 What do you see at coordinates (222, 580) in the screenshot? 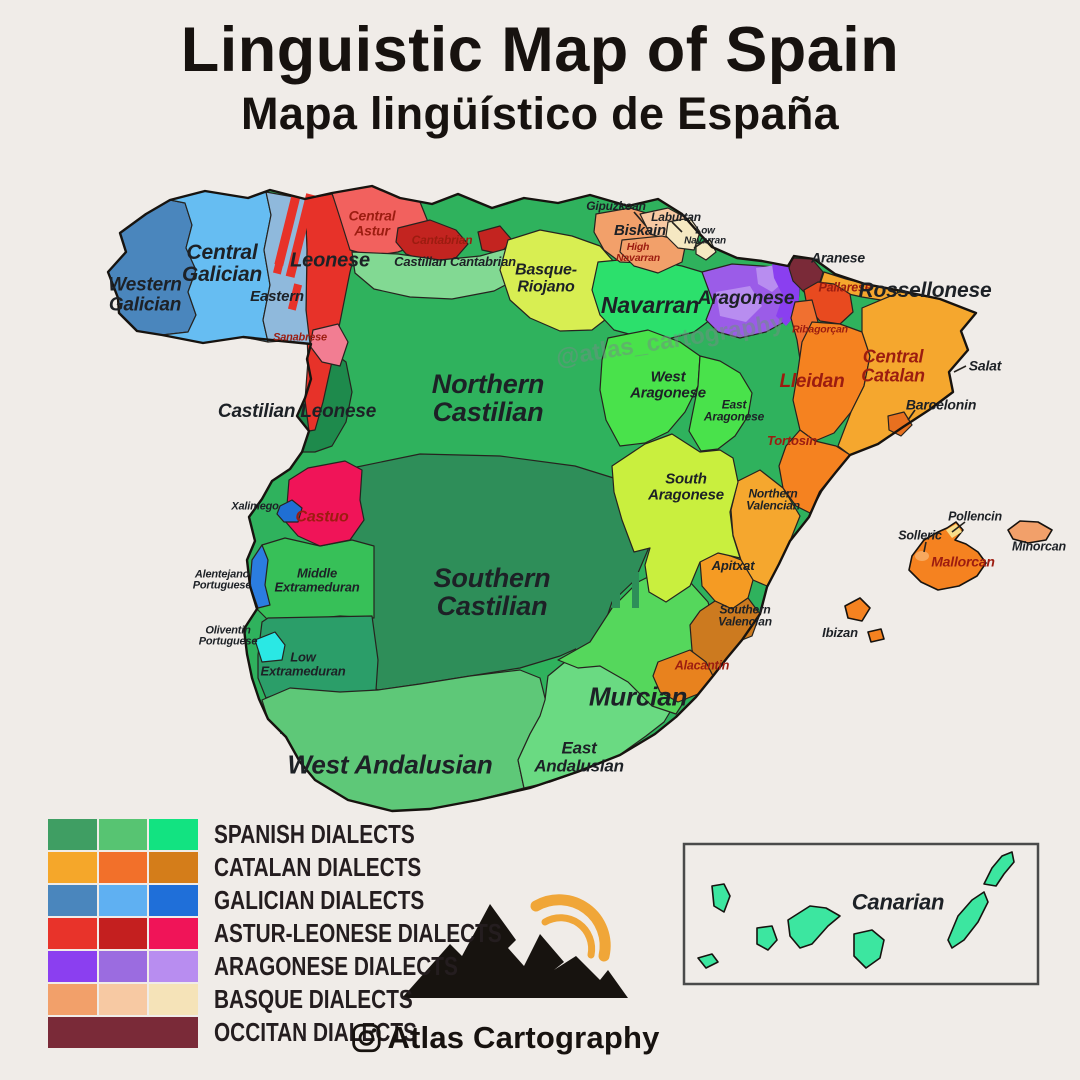
I see `label-alentejano-portuguese: Alentejano Portuguese` at bounding box center [222, 580].